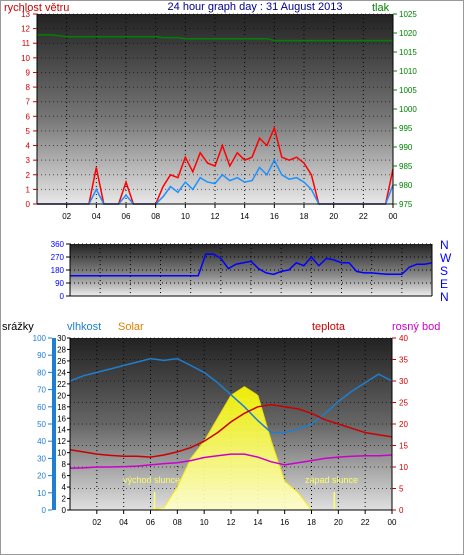 This screenshot has height=555, width=464. I want to click on tick-label: 1, so click(28, 189).